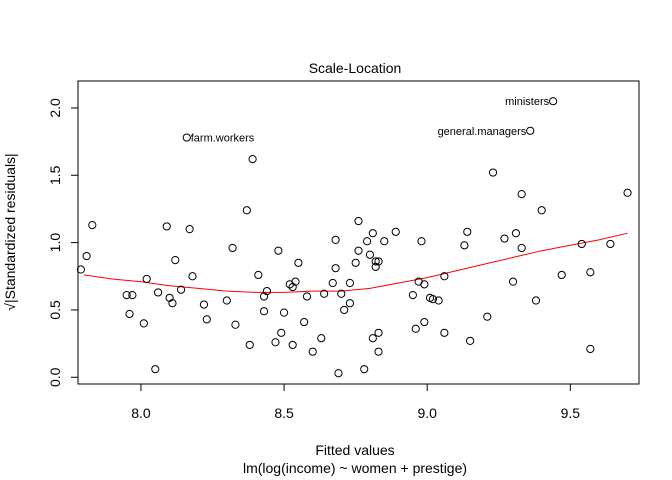 Image resolution: width=672 pixels, height=480 pixels. I want to click on x-axis-label: Fitted values, so click(354, 450).